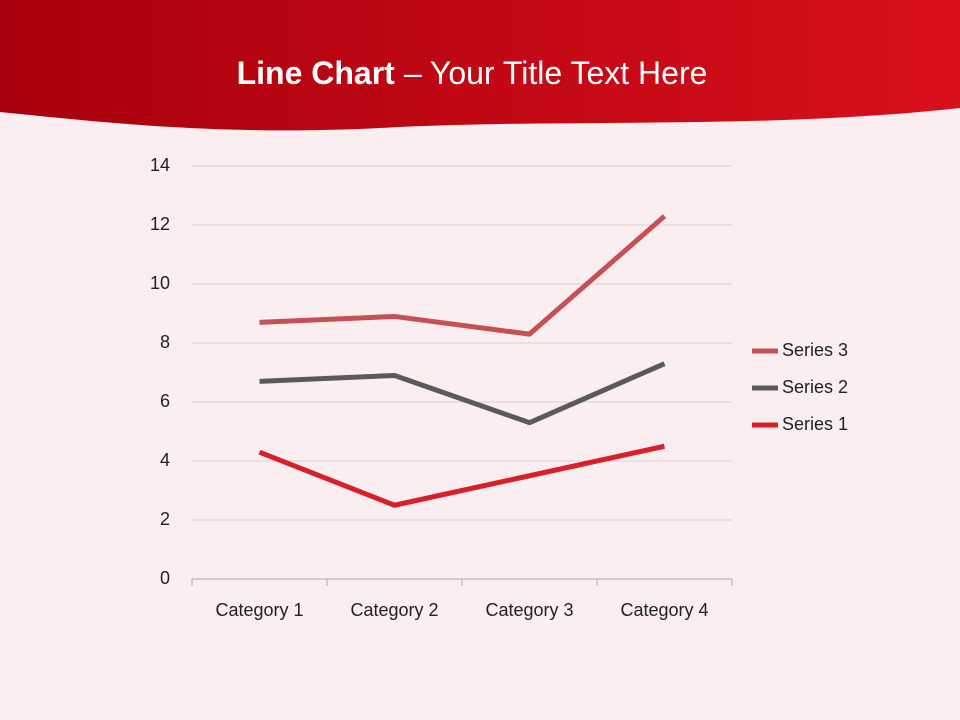  Describe the element at coordinates (316, 73) in the screenshot. I see `title-bold: Line Chart` at that location.